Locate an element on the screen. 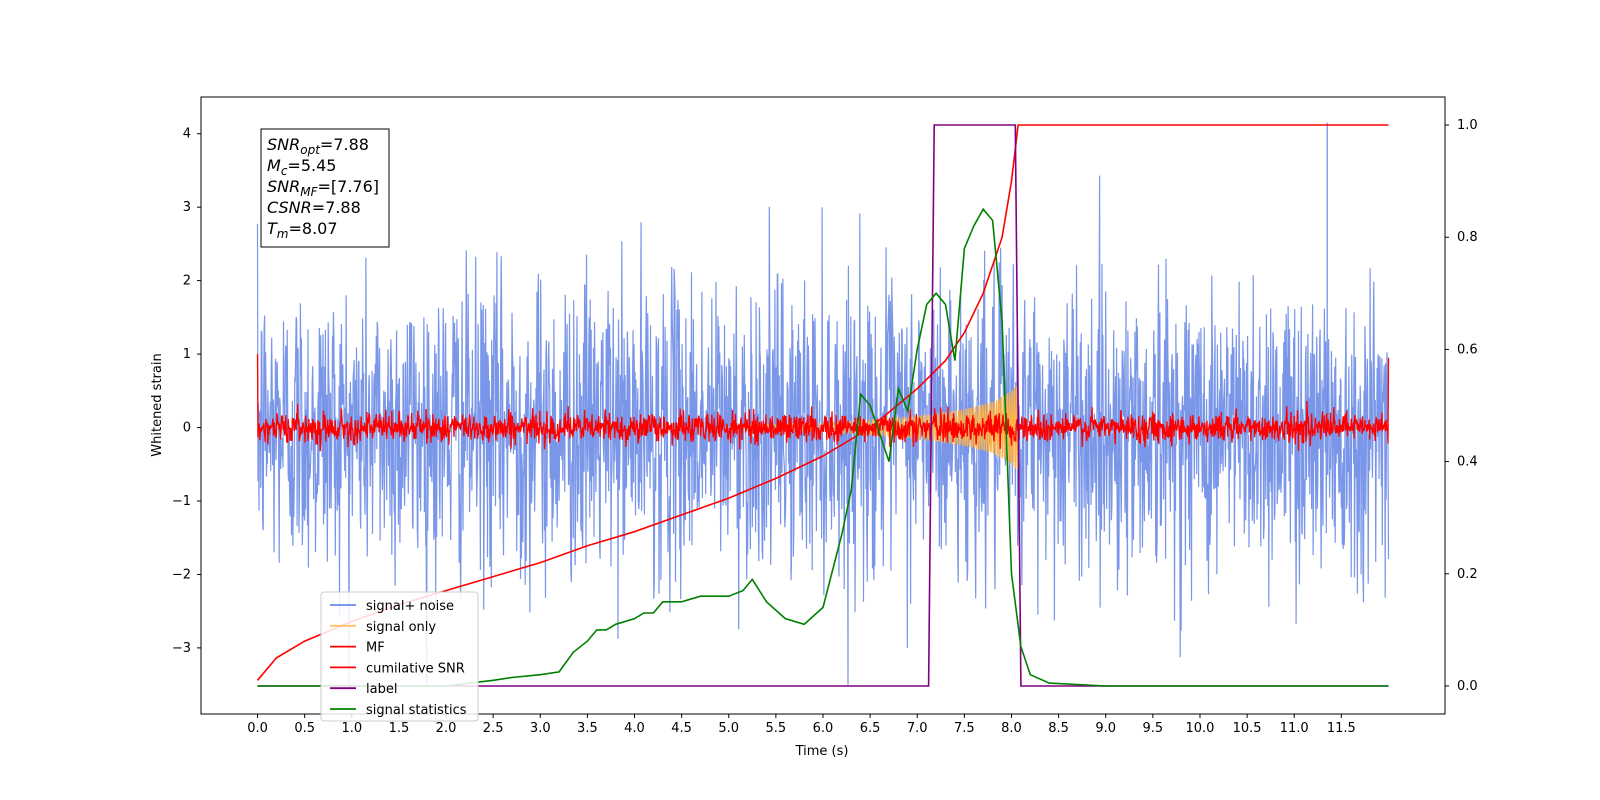  y-axis-right: 0.0 0.2 0.4 0.6 0.8 1.0 is located at coordinates (1461, 406).